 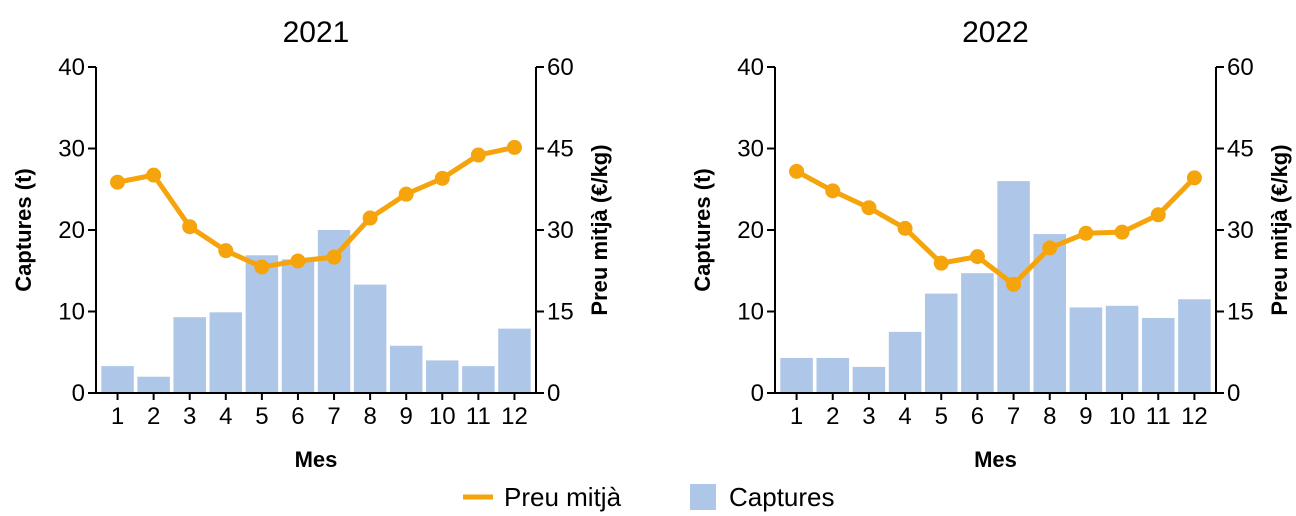 I want to click on legend-bar-label: Captures, so click(x=782, y=497).